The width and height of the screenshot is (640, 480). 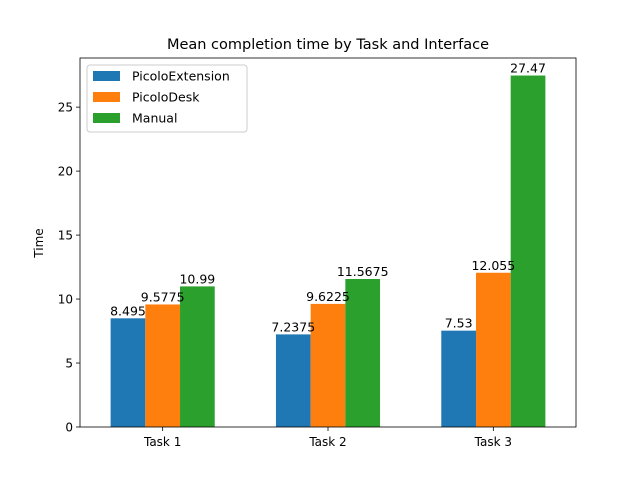 What do you see at coordinates (293, 326) in the screenshot?
I see `data-label: 7.2375` at bounding box center [293, 326].